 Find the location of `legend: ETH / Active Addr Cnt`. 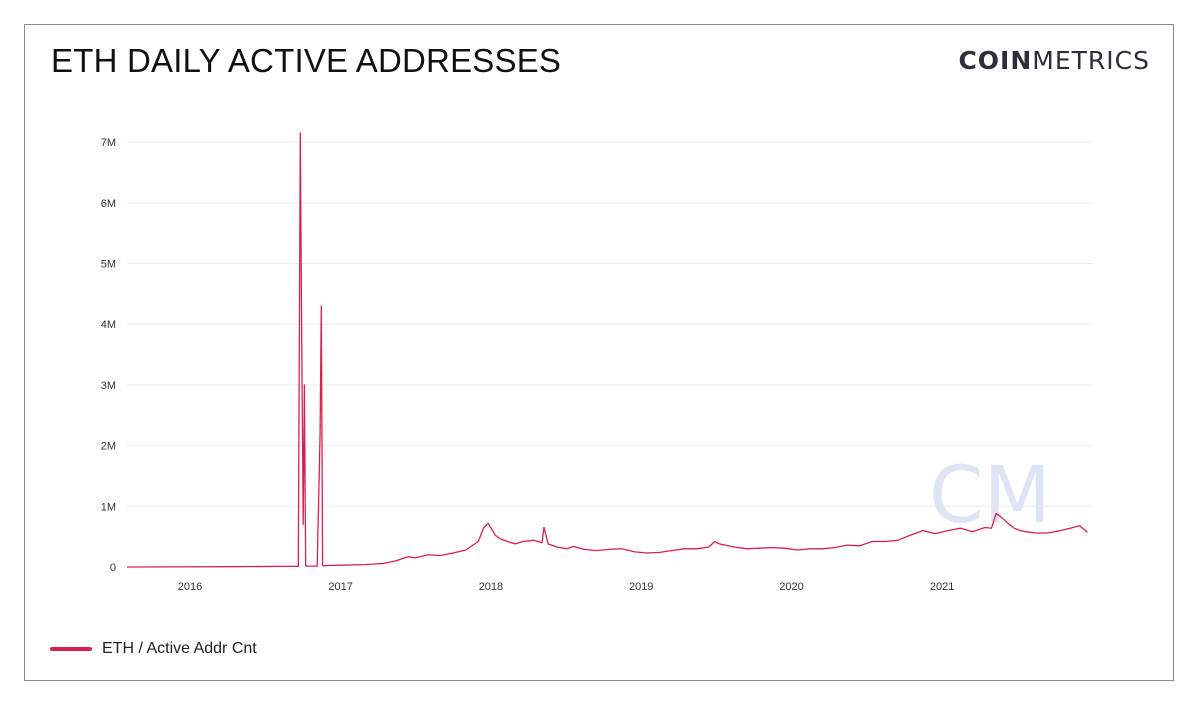

legend: ETH / Active Addr Cnt is located at coordinates (153, 649).